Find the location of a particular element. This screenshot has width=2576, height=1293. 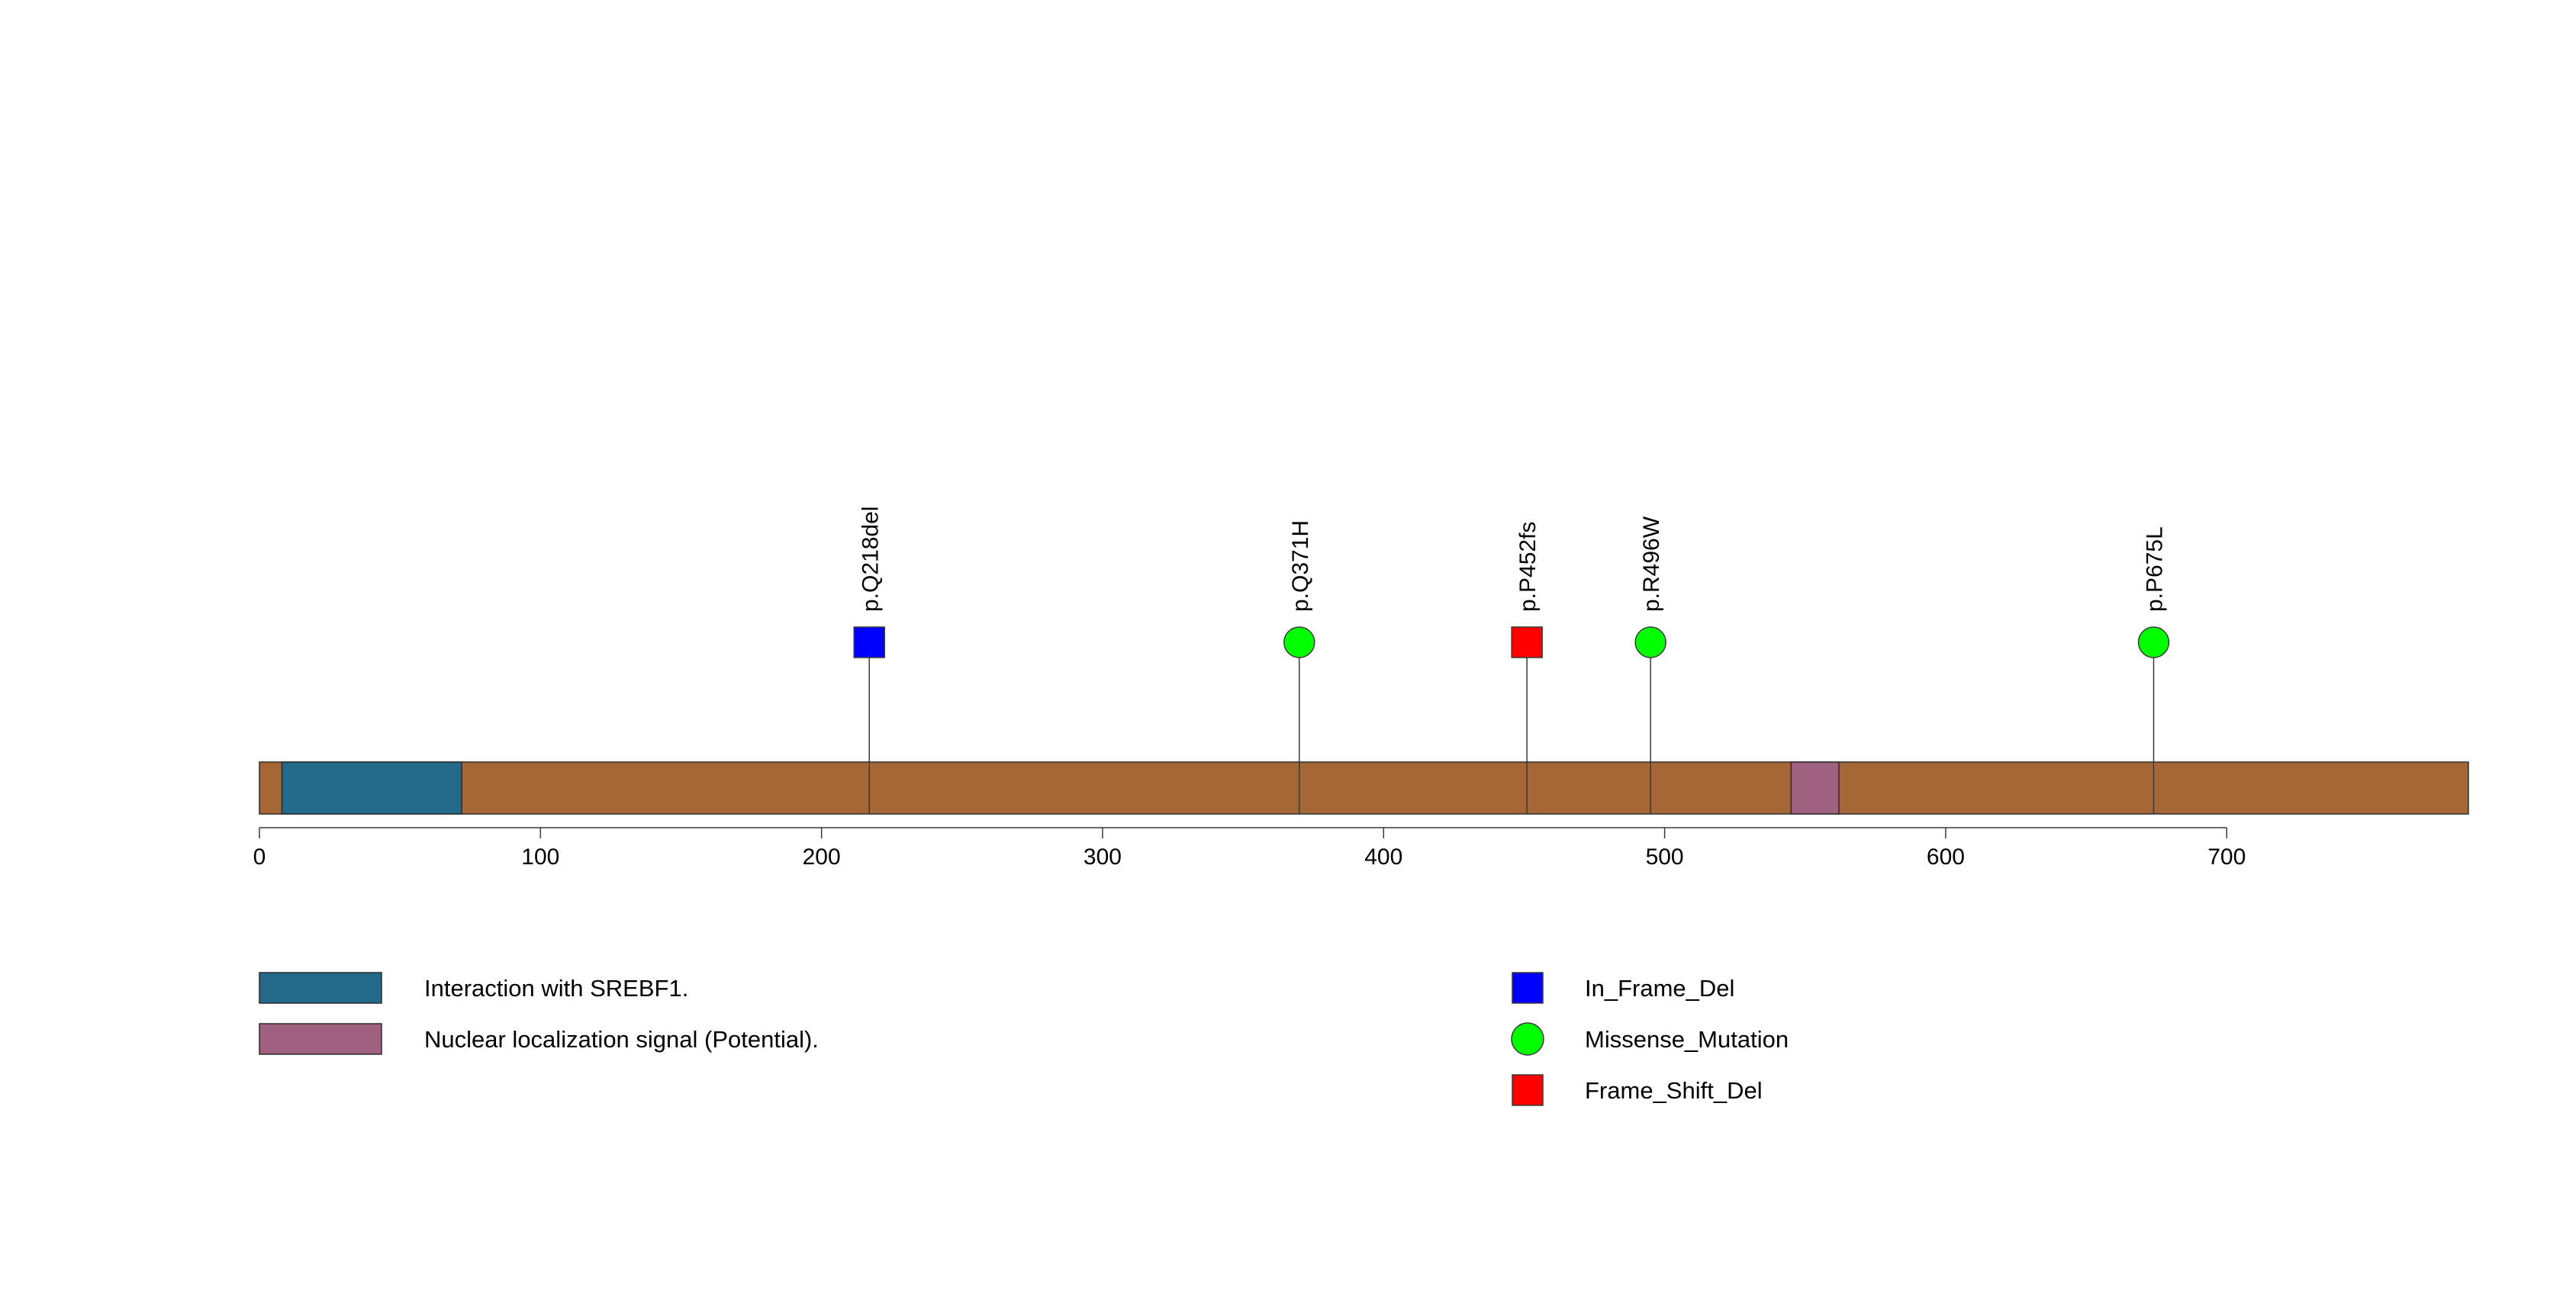

mutation-type-legend-label: Missense_Mutation is located at coordinates (1687, 1039).